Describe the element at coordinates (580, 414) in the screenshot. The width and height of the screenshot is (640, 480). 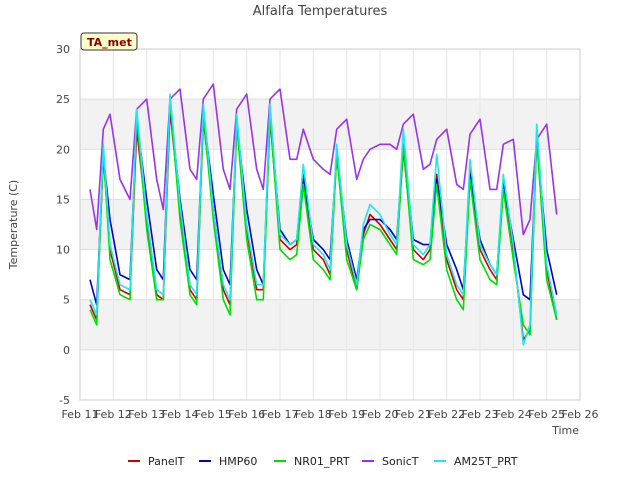
I see `x-tick-label: Feb 26` at that location.